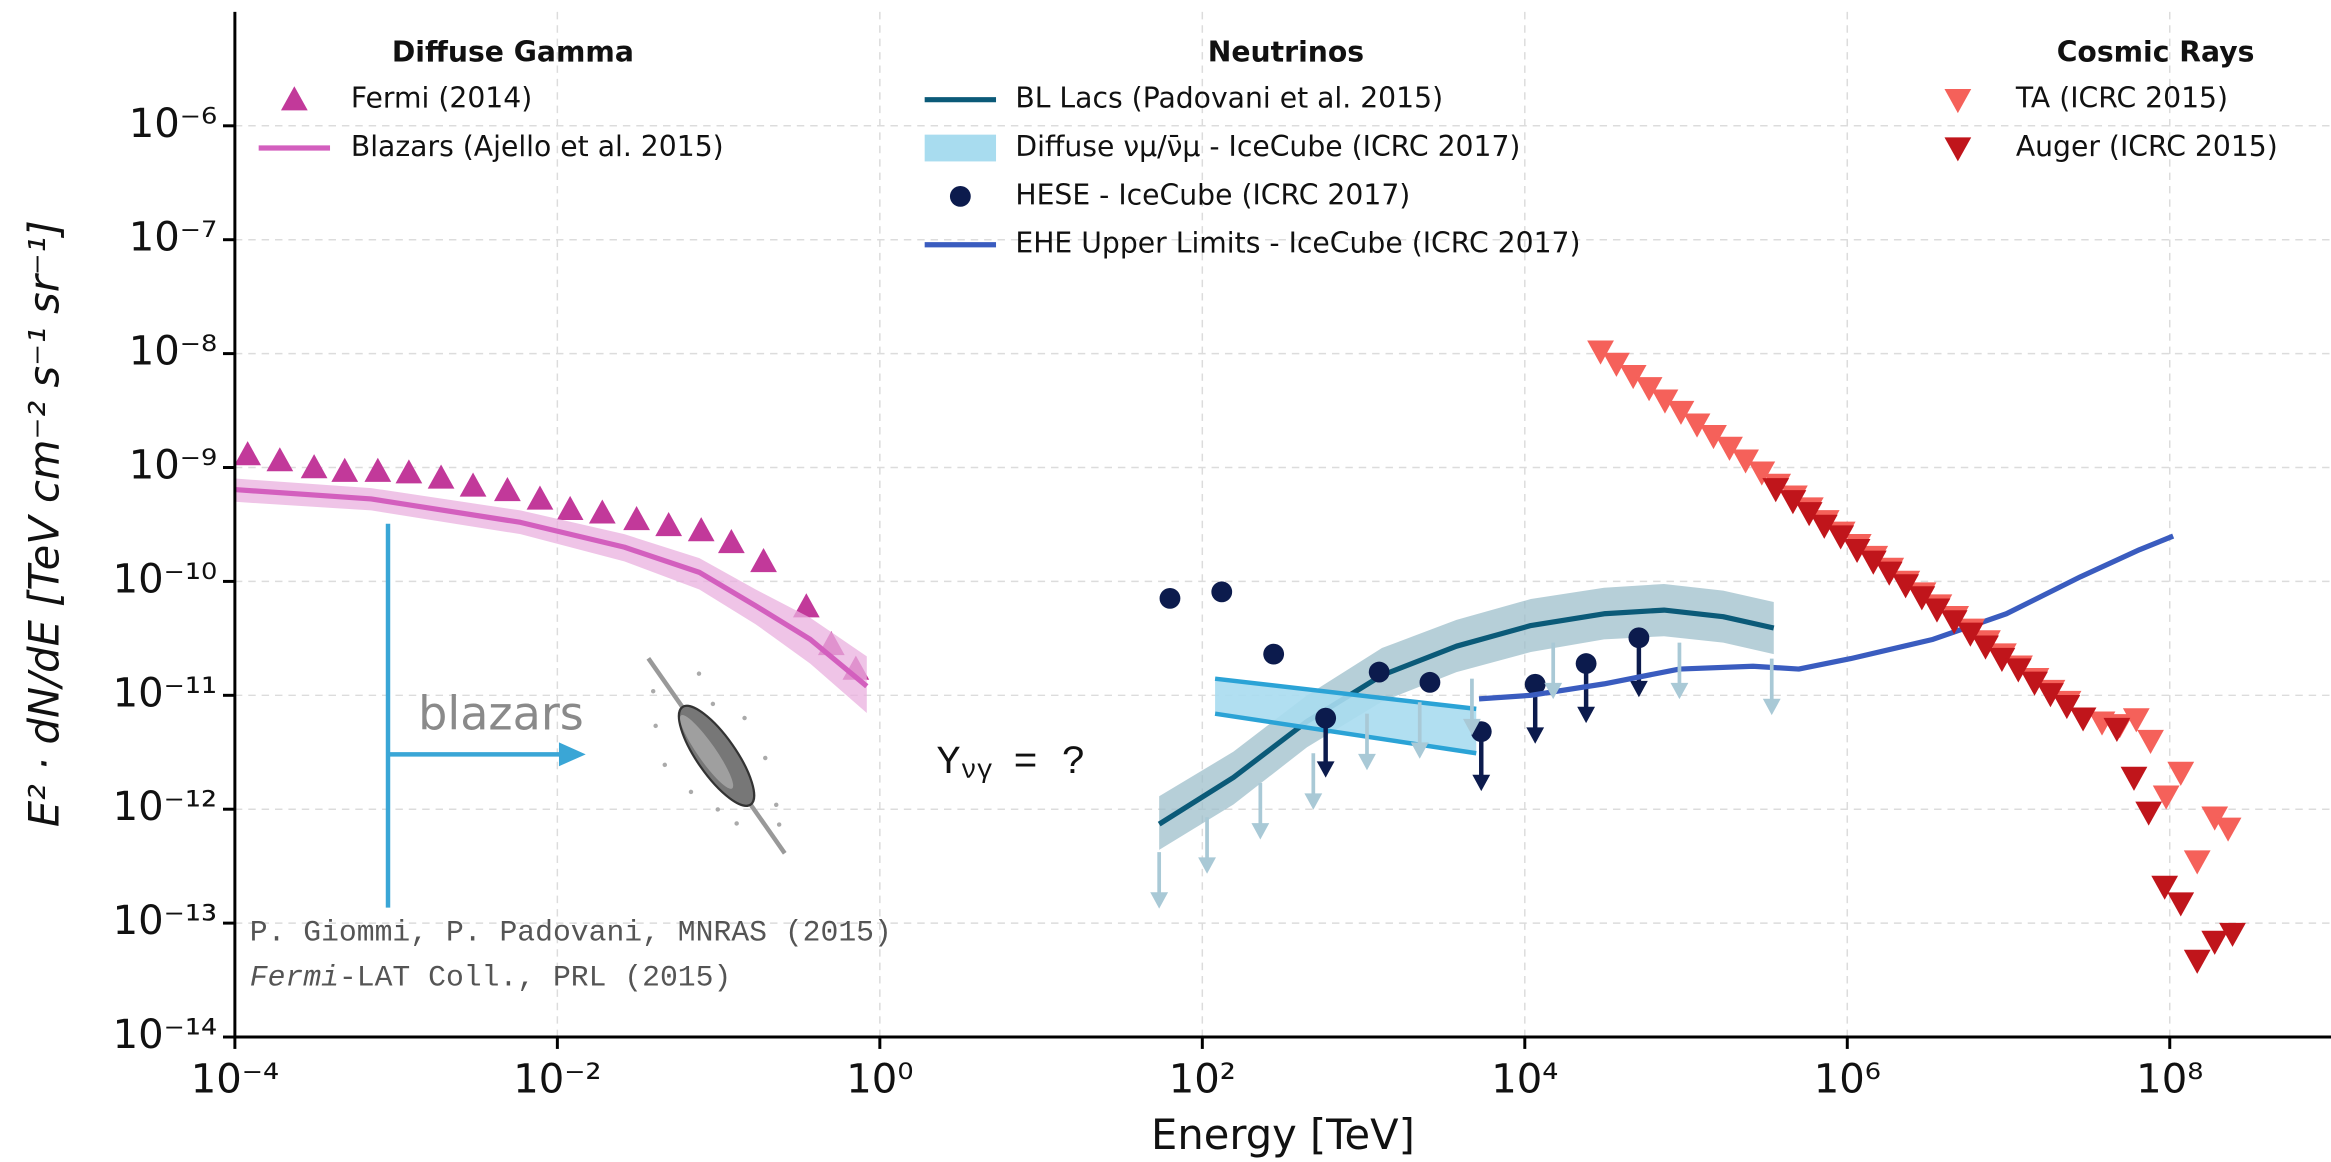 The image size is (2331, 1162). Describe the element at coordinates (879, 1080) in the screenshot. I see `x-tick-label: 10⁰` at that location.